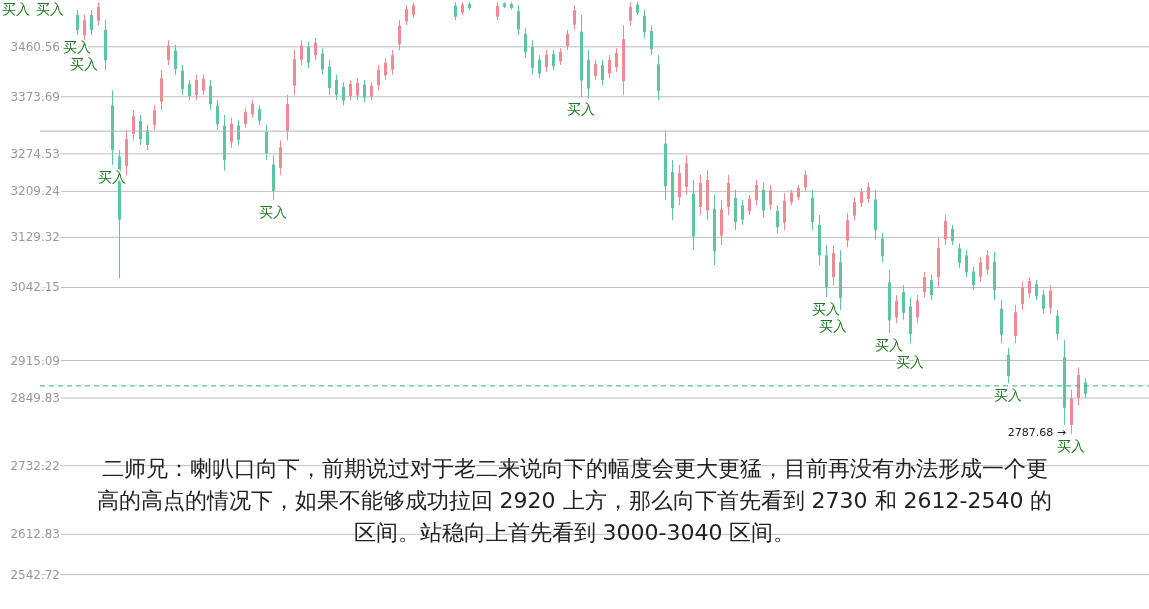 This screenshot has height=609, width=1149. Describe the element at coordinates (574, 501) in the screenshot. I see `text: 二师兄：喇叭口向下，前期说过对于老二来说向下的幅度会更大更猛，目前再没有办法形成一个更高的高点的情况下，如果不能够成功拉回 2920 上方，那么向下首先看到 2730 和 2612-2540 的区间。站稳向上首先看到 3000-3040 区间。` at that location.